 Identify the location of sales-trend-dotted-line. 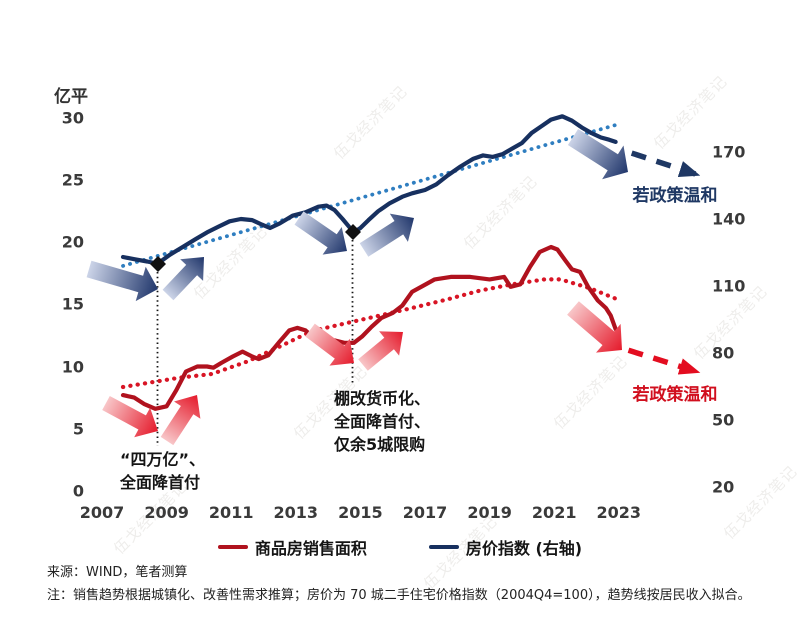
(370, 333).